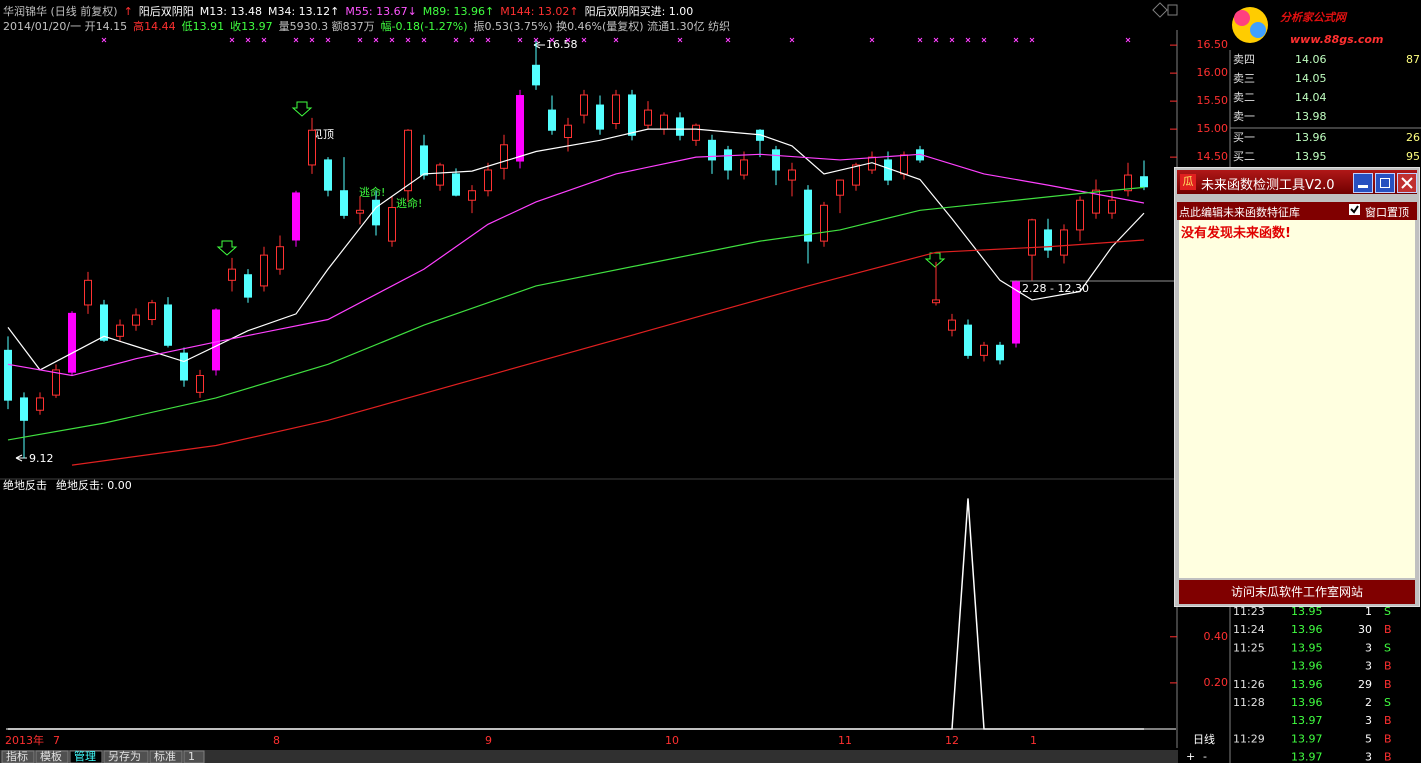 Image resolution: width=1421 pixels, height=763 pixels. Describe the element at coordinates (1188, 182) in the screenshot. I see `dialog-icon: 瓜` at that location.